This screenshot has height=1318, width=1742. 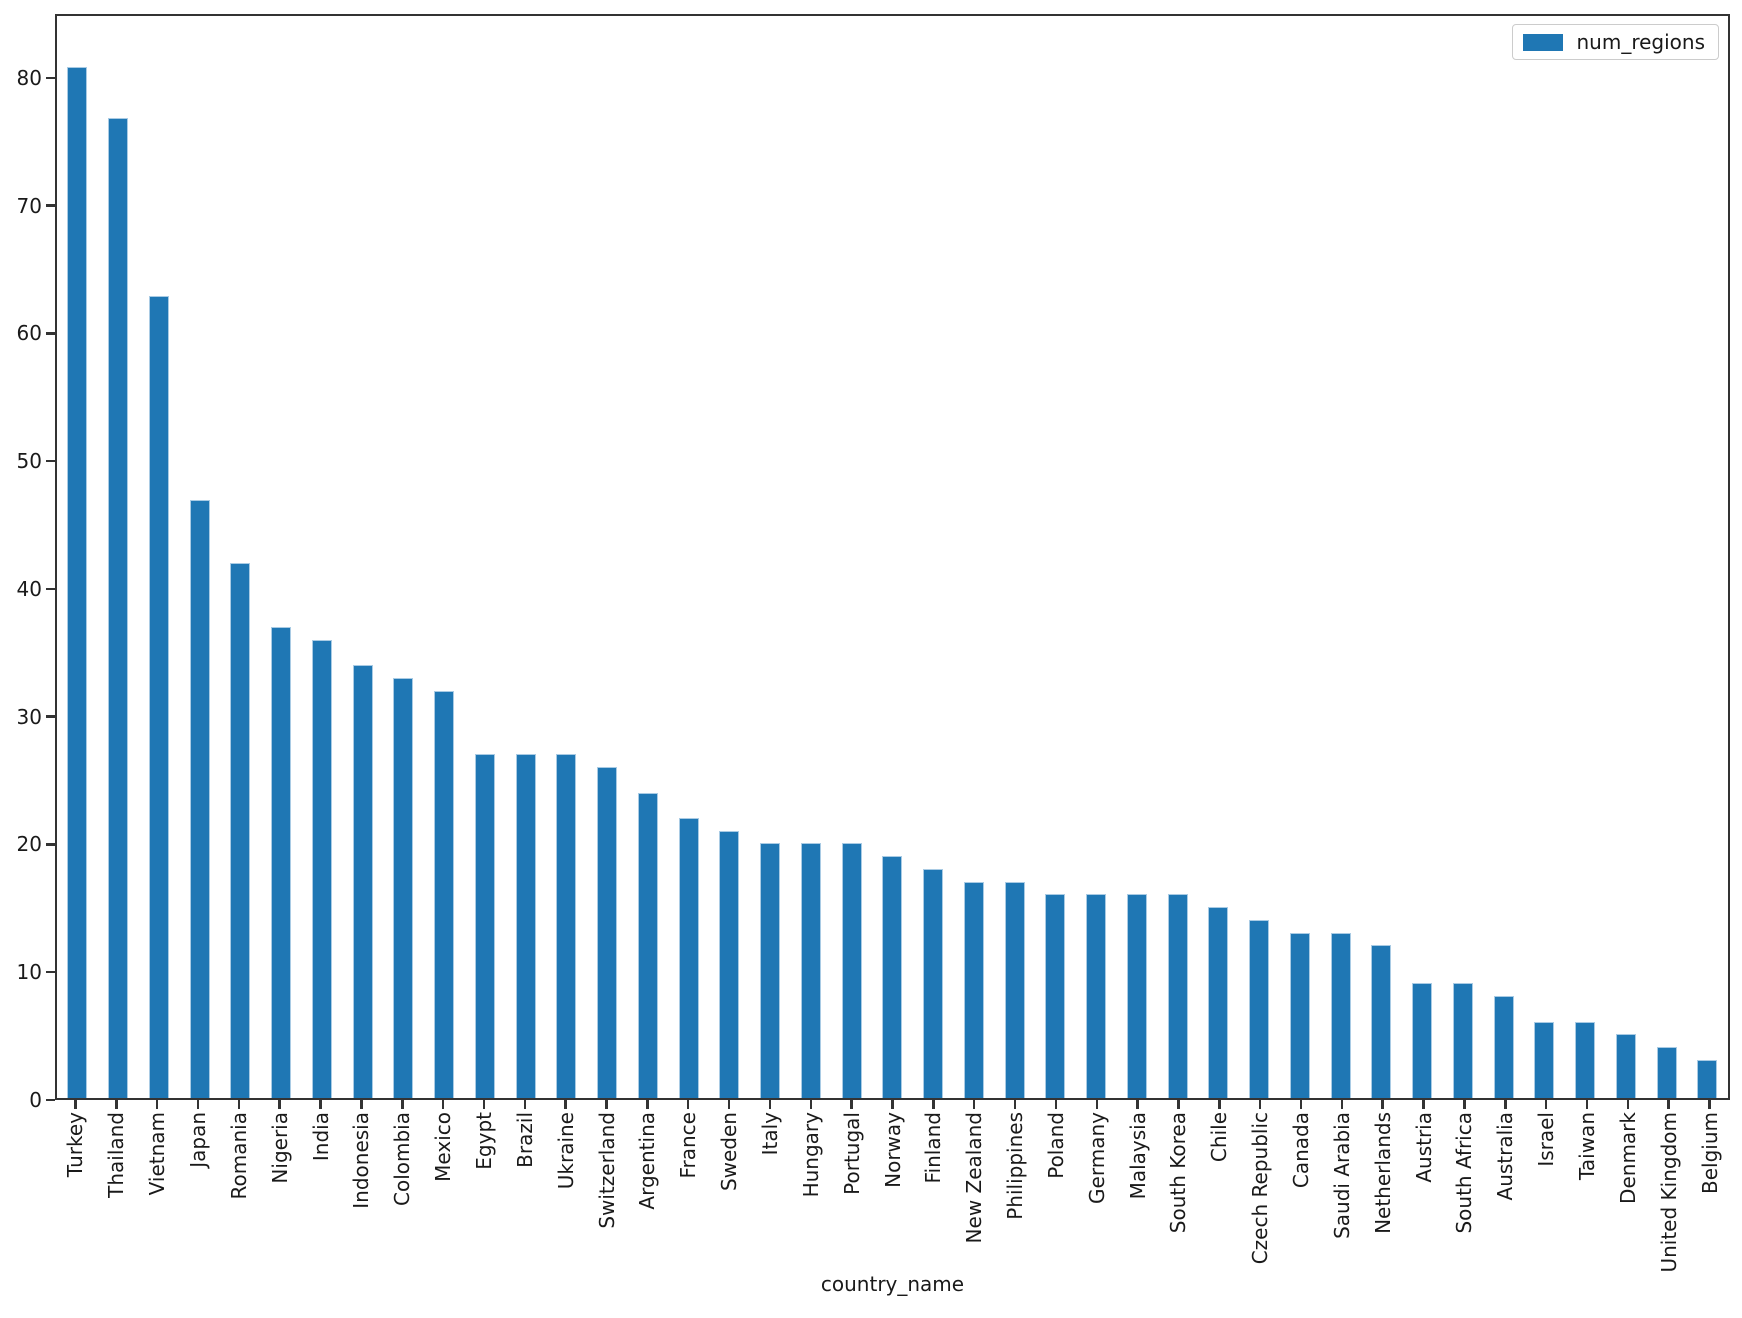 What do you see at coordinates (1177, 996) in the screenshot?
I see `bar-south-korea` at bounding box center [1177, 996].